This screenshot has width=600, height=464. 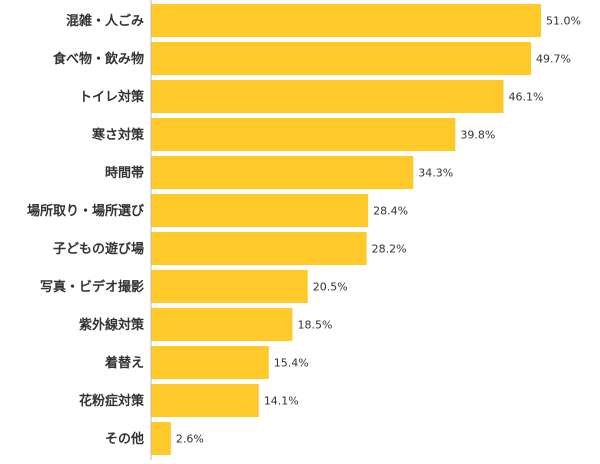 What do you see at coordinates (330, 287) in the screenshot?
I see `value-label-7: 20.5%` at bounding box center [330, 287].